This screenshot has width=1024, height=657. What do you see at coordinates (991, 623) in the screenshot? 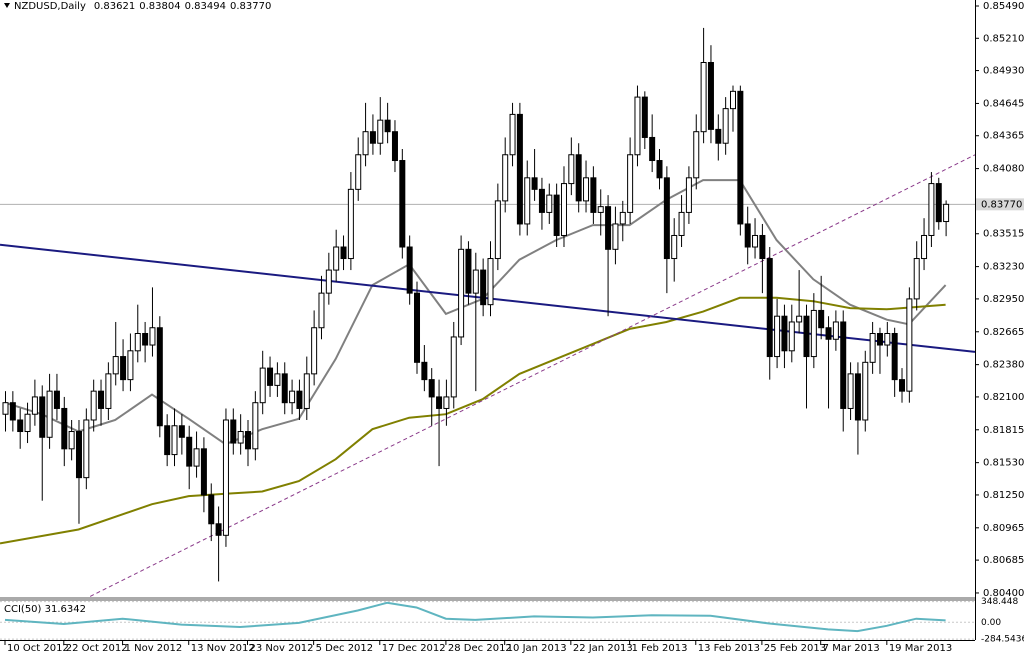
I see `cci-tick-label: 0.00` at bounding box center [991, 623].